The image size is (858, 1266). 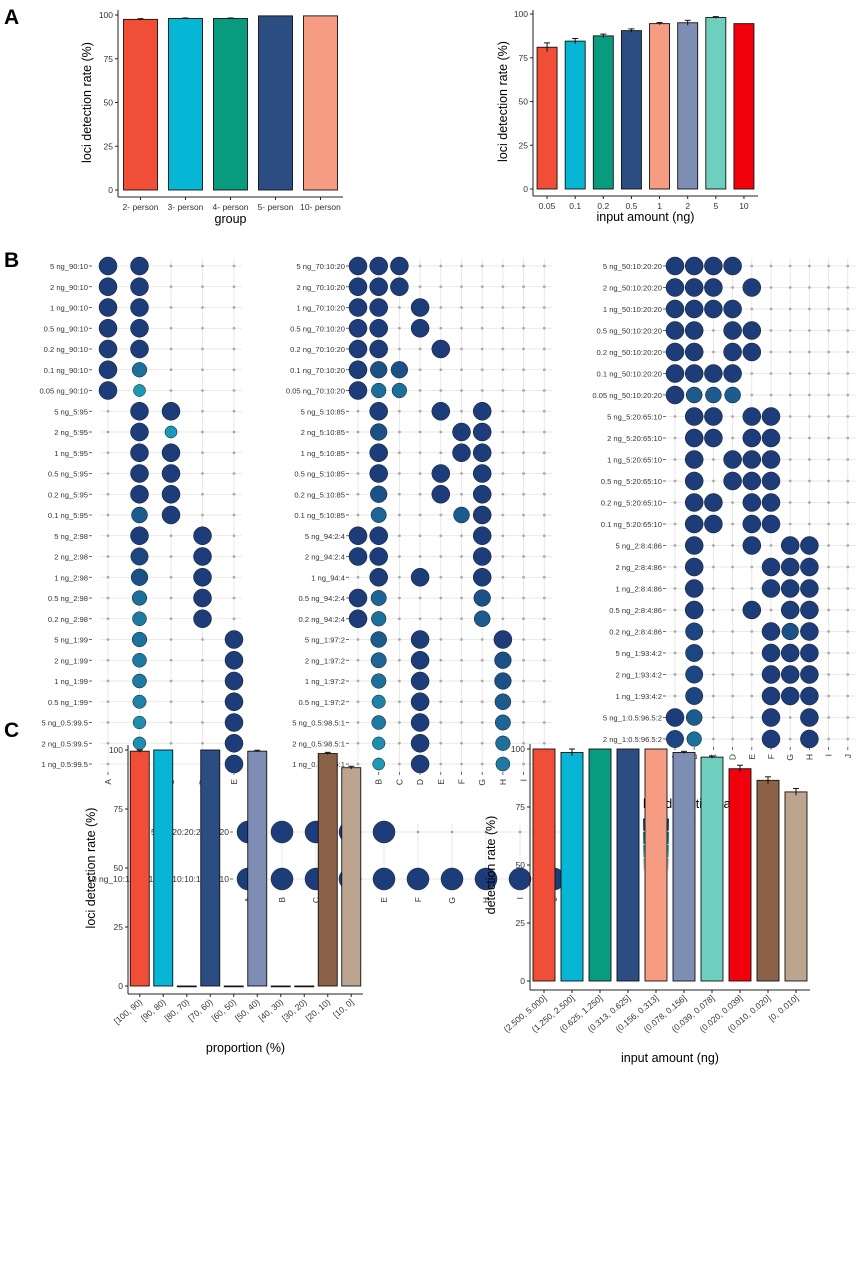 I want to click on row-label: 0.1 ng_70:10:20, so click(x=317, y=370).